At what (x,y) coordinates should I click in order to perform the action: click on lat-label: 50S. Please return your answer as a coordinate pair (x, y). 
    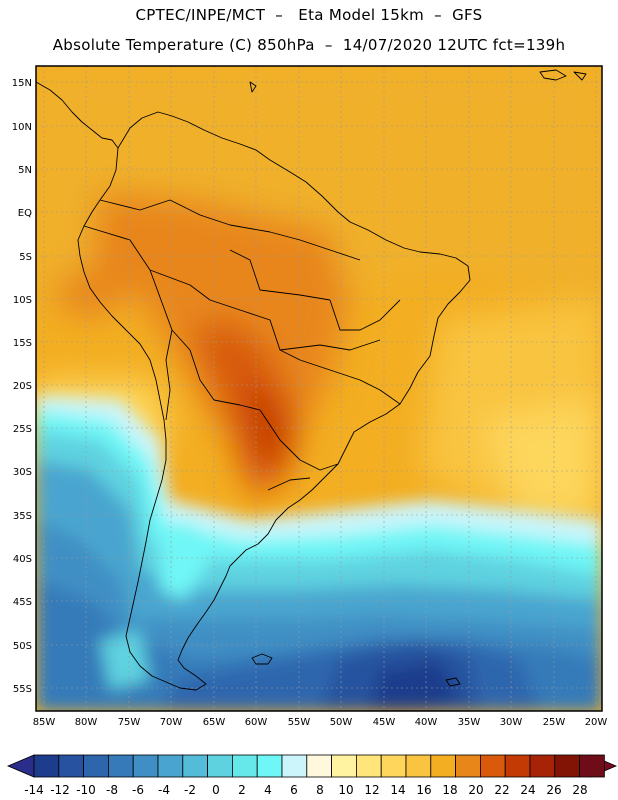
    Looking at the image, I should click on (22, 646).